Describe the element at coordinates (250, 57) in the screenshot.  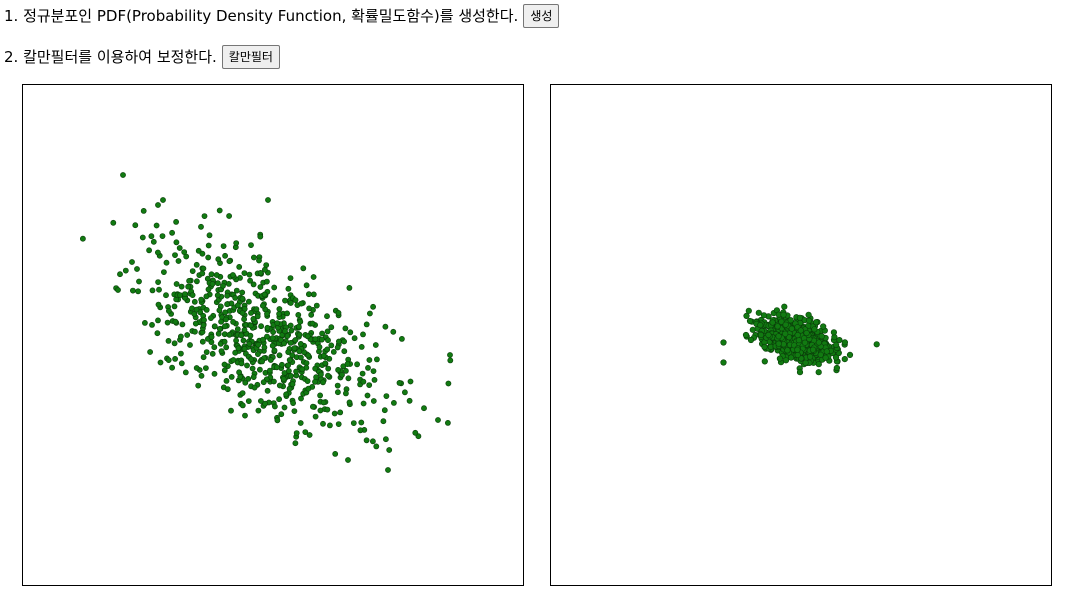
I see `kalman-filter-button: 칼만필터` at that location.